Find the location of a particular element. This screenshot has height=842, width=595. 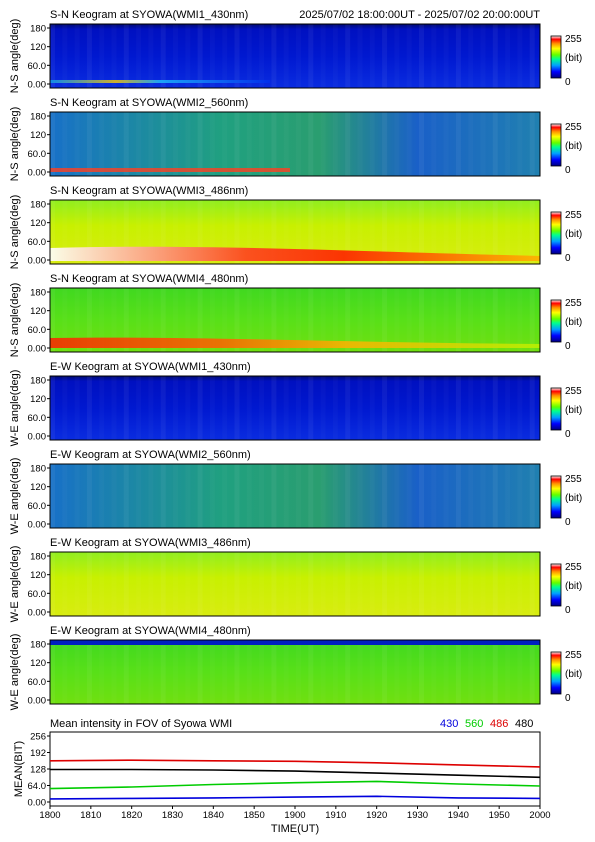

colorbar-scale is located at coordinates (556, 57).